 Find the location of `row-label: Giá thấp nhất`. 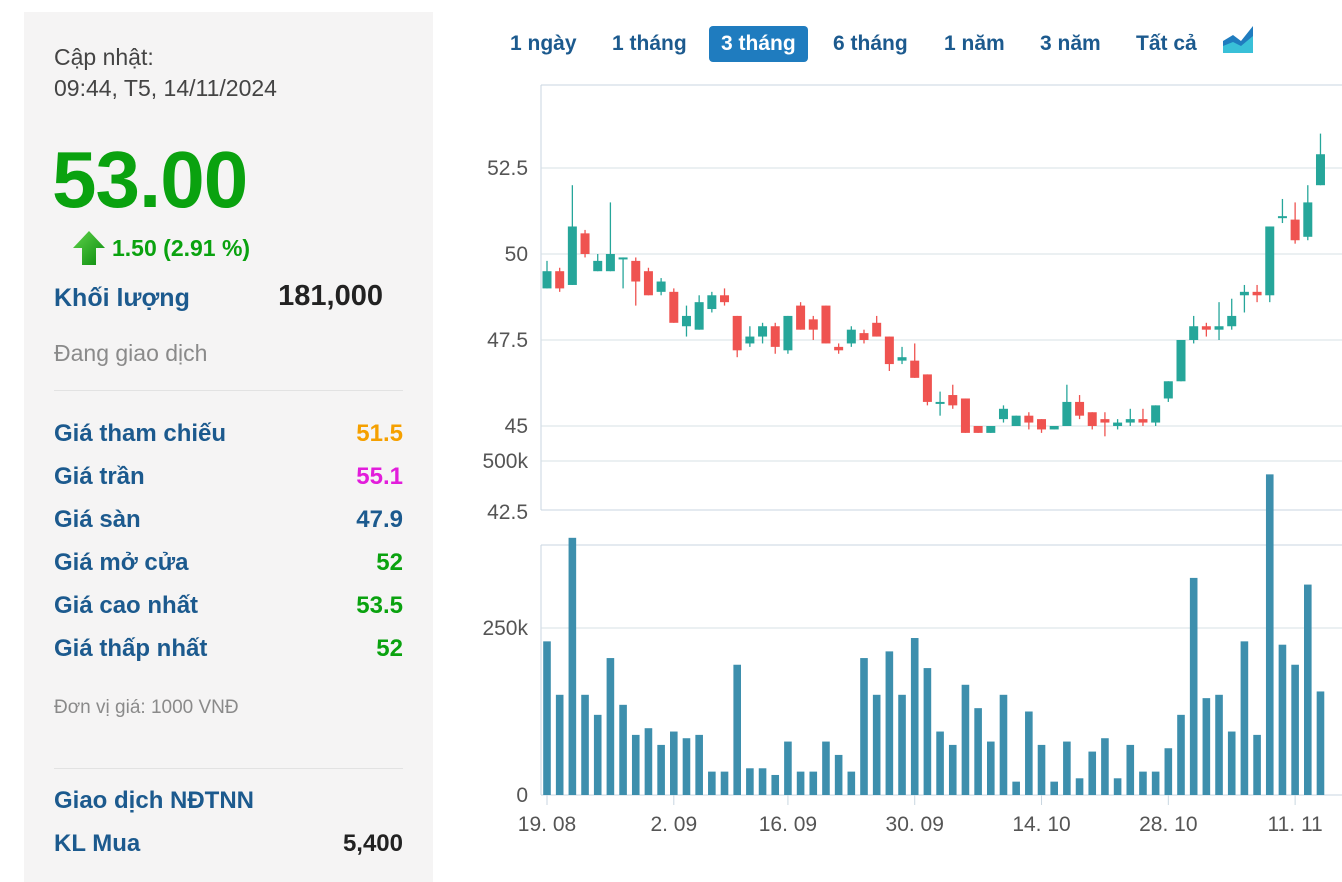

row-label: Giá thấp nhất is located at coordinates (131, 648).